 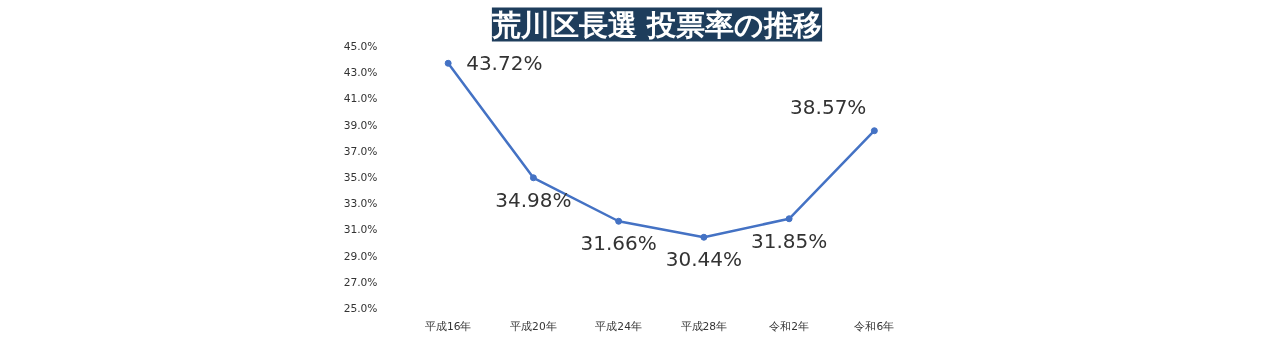 What do you see at coordinates (704, 326) in the screenshot?
I see `x-tick-label: 平成28年` at bounding box center [704, 326].